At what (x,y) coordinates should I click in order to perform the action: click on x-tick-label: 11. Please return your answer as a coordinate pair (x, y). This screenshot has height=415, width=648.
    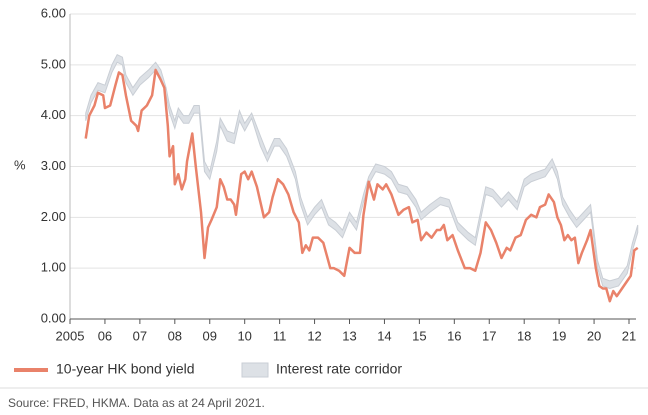
    Looking at the image, I should click on (280, 335).